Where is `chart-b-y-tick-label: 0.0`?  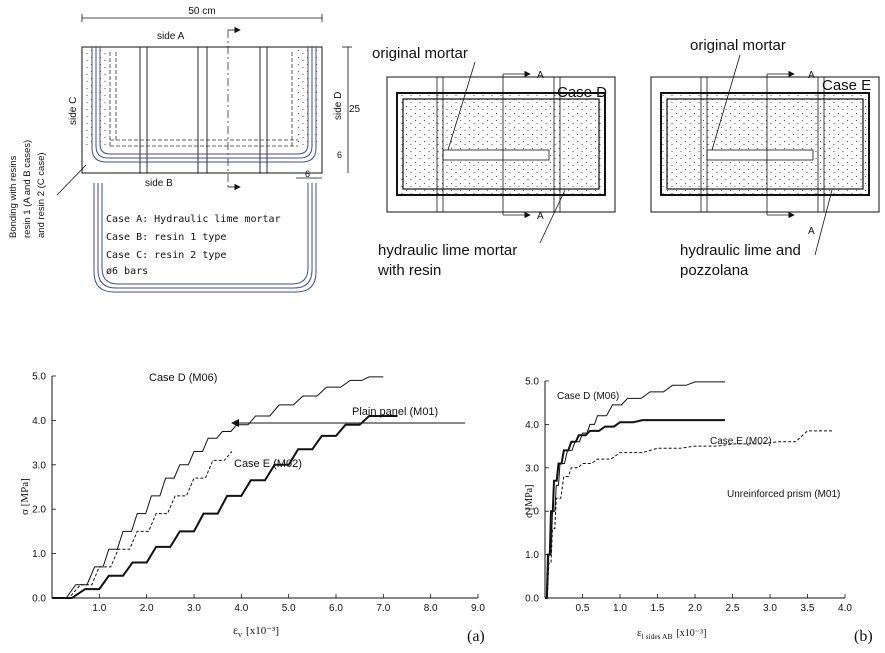 chart-b-y-tick-label: 0.0 is located at coordinates (532, 599).